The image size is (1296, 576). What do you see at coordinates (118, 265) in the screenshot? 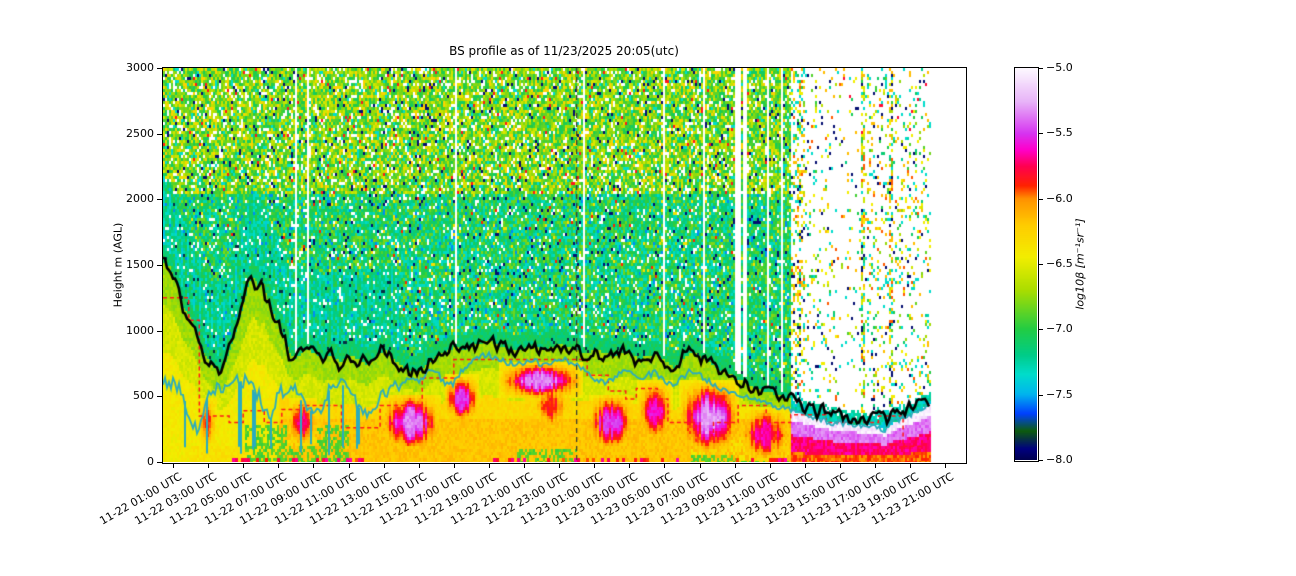
I see `y-axis-label: Height m (AGL)` at bounding box center [118, 265].